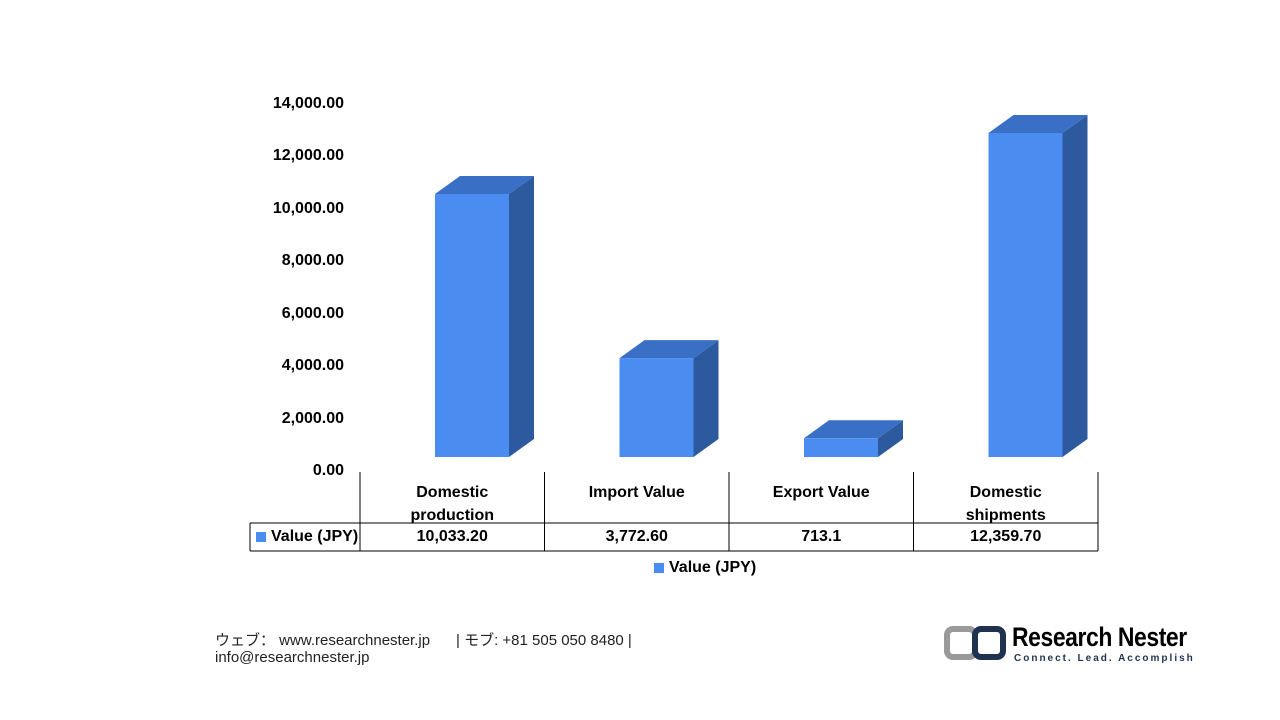  What do you see at coordinates (323, 640) in the screenshot?
I see `footer-web: ウェブ： www.researchnester.jp` at bounding box center [323, 640].